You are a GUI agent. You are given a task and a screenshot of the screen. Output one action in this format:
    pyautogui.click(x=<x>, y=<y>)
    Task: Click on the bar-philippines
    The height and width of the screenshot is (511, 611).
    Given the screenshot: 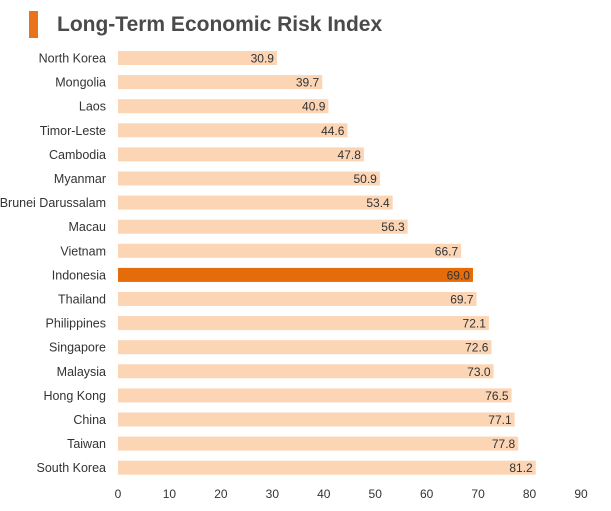 What is the action you would take?
    pyautogui.click(x=303, y=323)
    